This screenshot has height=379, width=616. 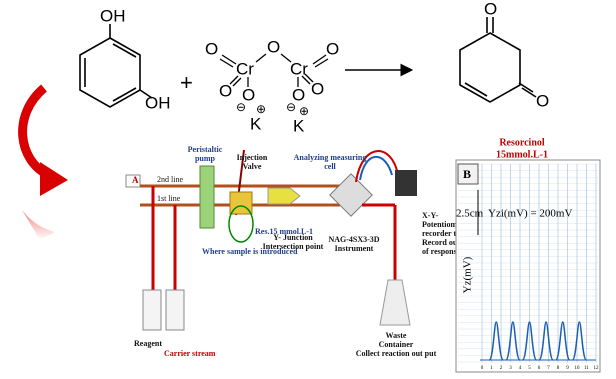 What do you see at coordinates (330, 157) in the screenshot?
I see `label: Analyzing measuring` at bounding box center [330, 157].